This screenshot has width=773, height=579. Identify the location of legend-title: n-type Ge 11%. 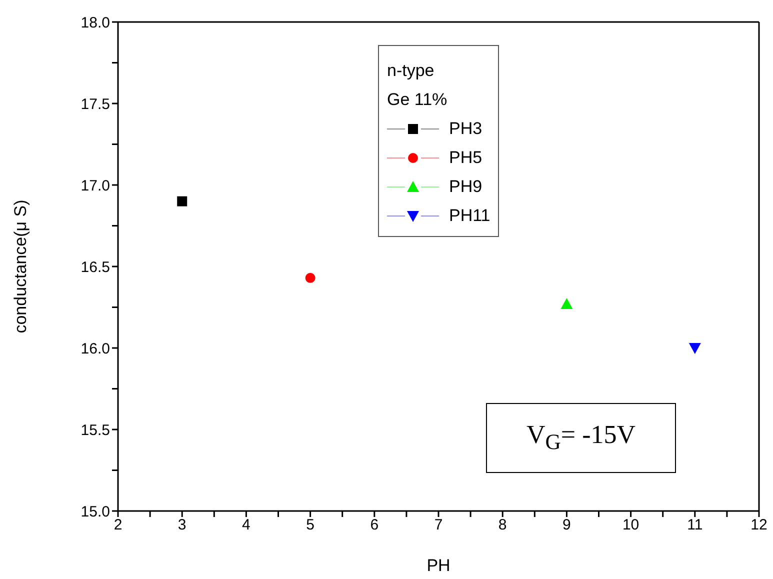
(417, 85).